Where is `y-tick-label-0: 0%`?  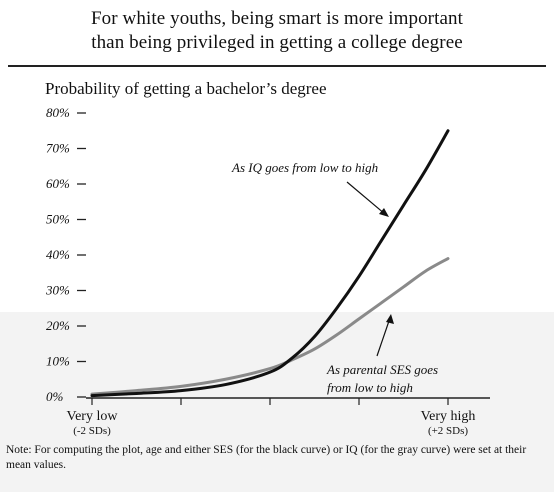
y-tick-label-0: 0% is located at coordinates (55, 396).